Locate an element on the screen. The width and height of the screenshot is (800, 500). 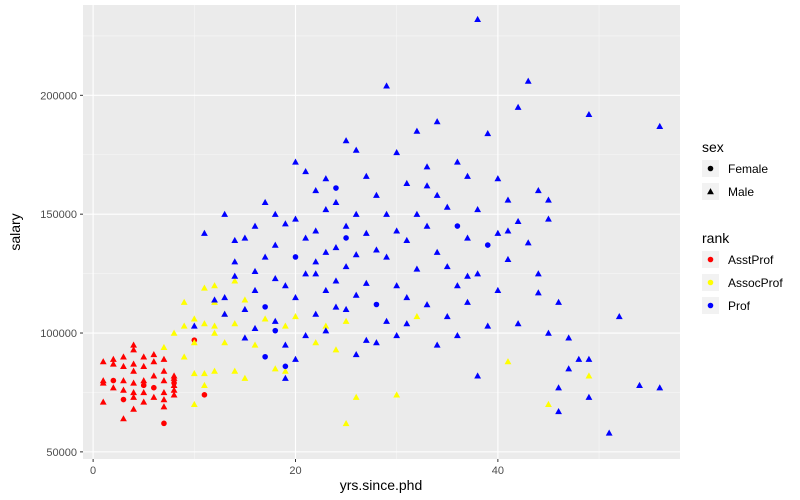
y-tick-label: 100000 is located at coordinates (58, 334).